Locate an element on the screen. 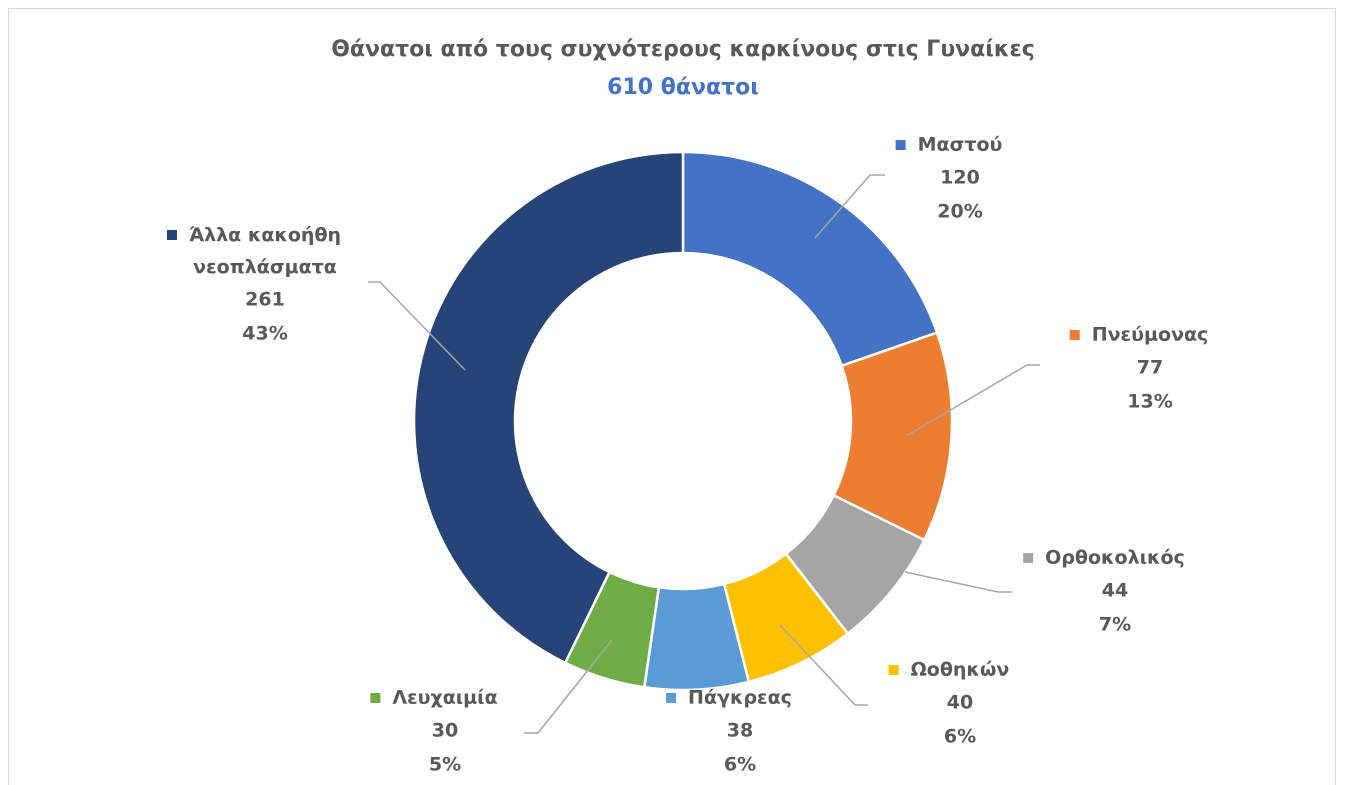 The image size is (1350, 785). category-label: Πάγκρεας is located at coordinates (740, 698).